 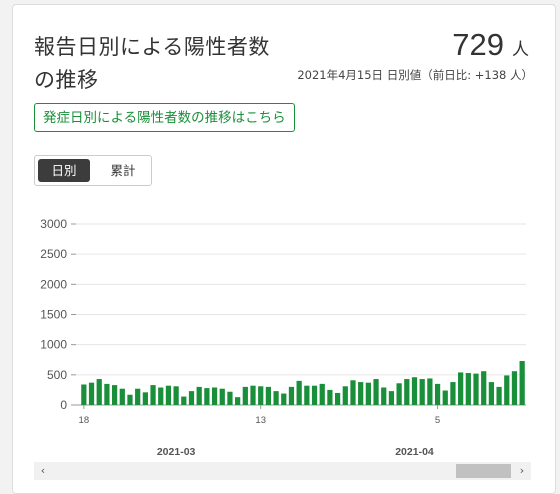 I want to click on x-day-label: 18, so click(x=84, y=420).